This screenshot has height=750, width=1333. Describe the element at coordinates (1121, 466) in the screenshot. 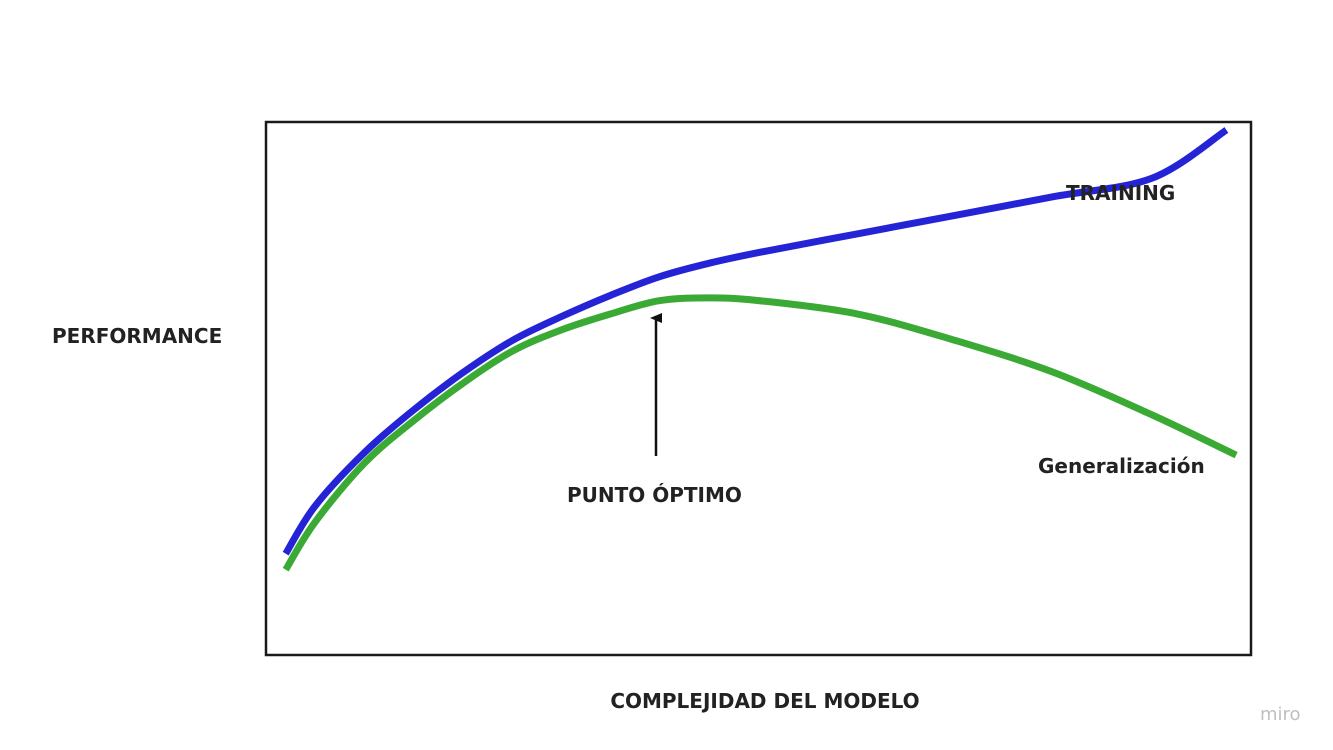

I see `generalizacion-series-label: Generalización` at that location.